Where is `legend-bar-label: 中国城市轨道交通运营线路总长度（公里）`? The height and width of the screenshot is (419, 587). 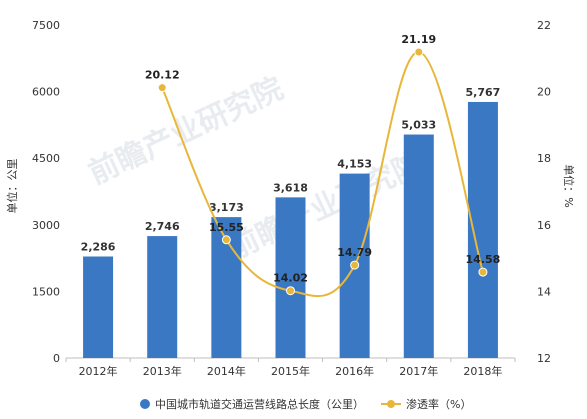
legend-bar-label: 中国城市轨道交通运营线路总长度（公里） is located at coordinates (259, 404).